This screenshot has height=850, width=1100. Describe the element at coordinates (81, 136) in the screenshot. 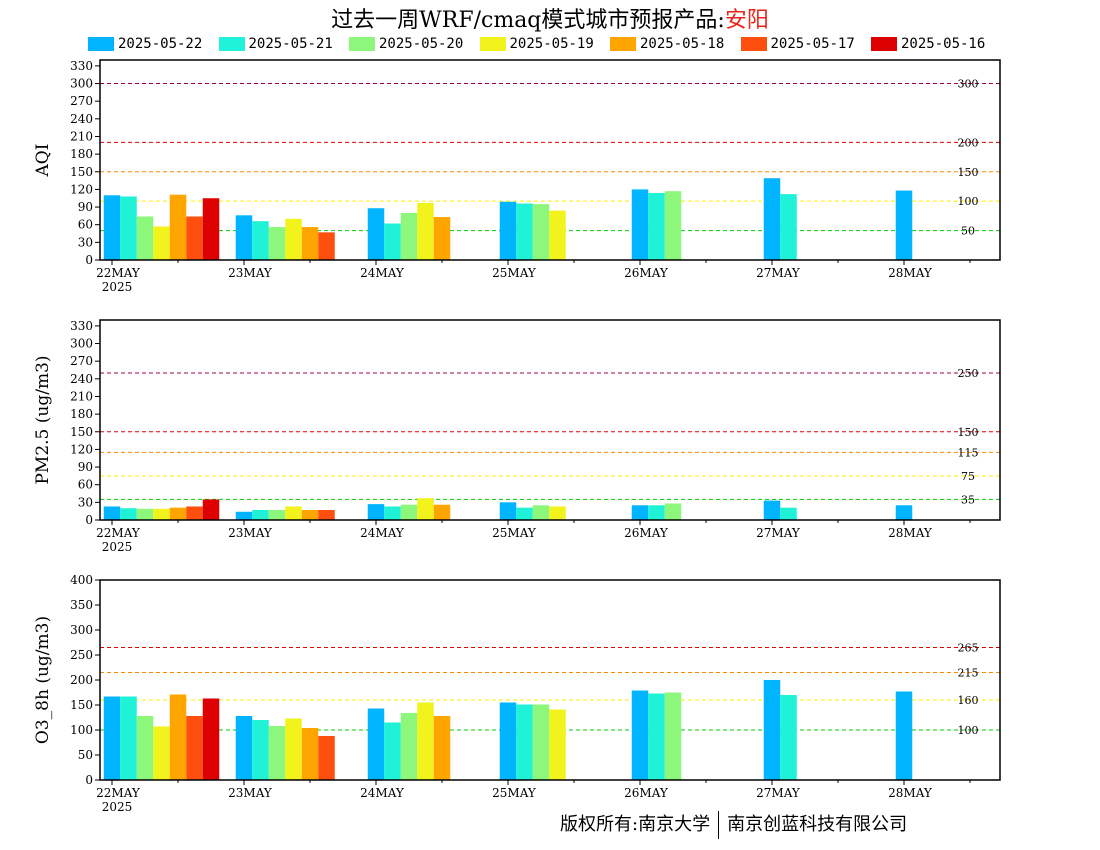

I see `y-tick-label: 210` at that location.